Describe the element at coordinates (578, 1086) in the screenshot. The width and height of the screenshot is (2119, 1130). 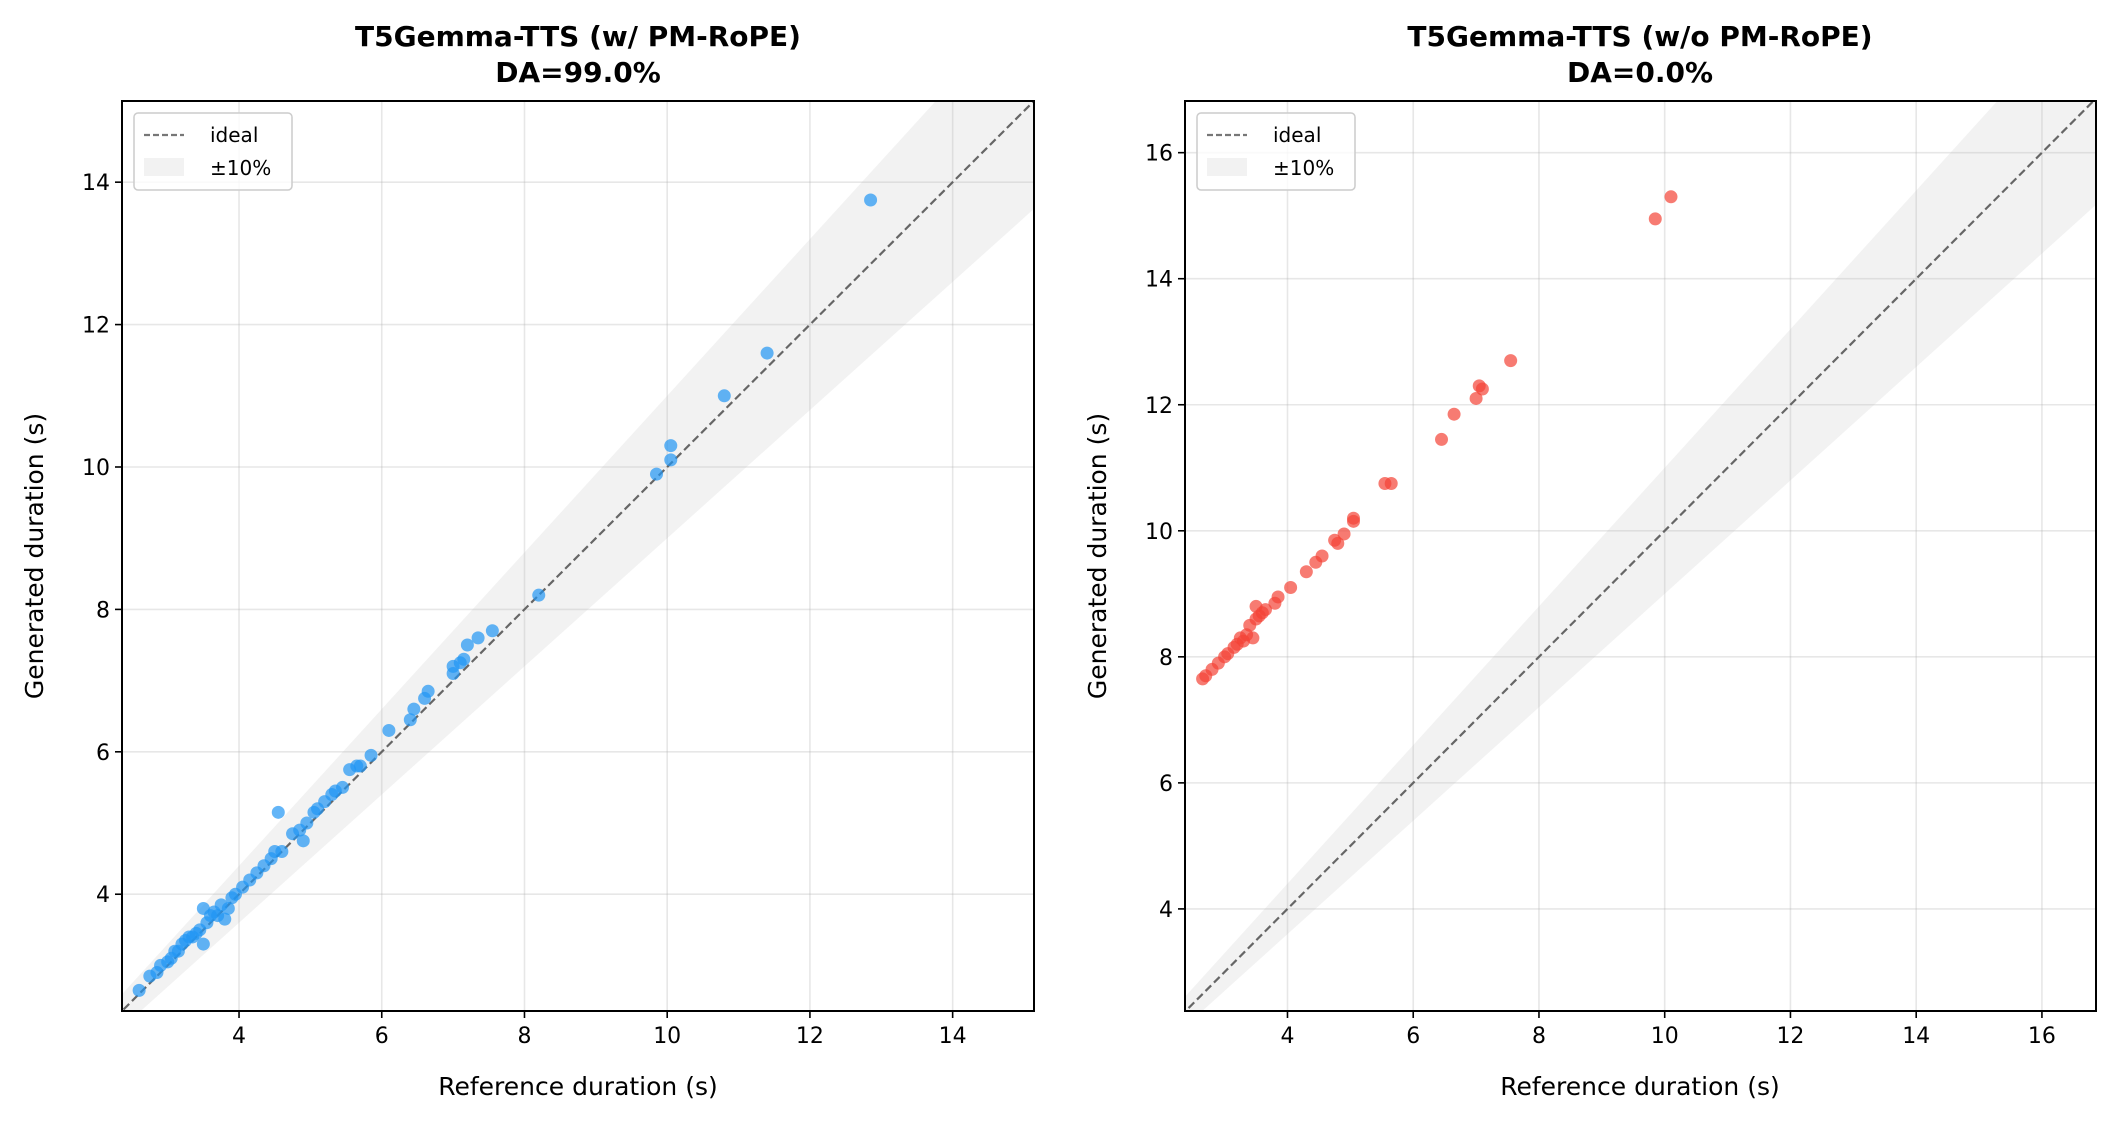
I see `left-xlabel: Reference duration (s)` at that location.